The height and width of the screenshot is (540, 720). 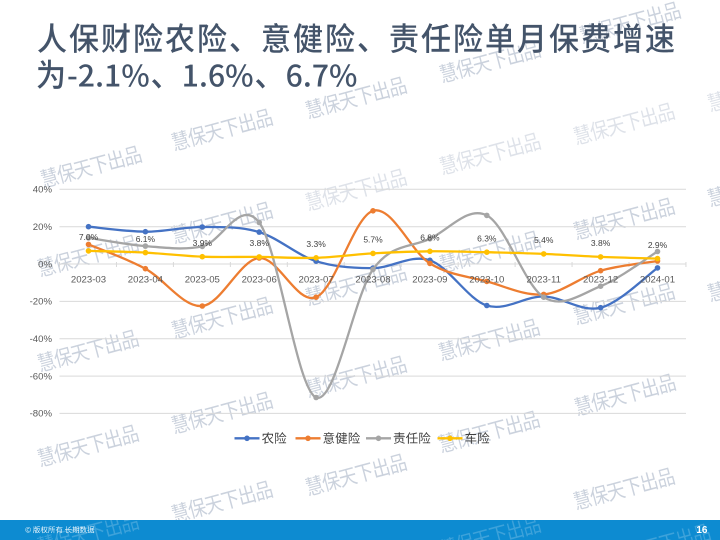 I want to click on svg-text: 2023-09, so click(x=429, y=280).